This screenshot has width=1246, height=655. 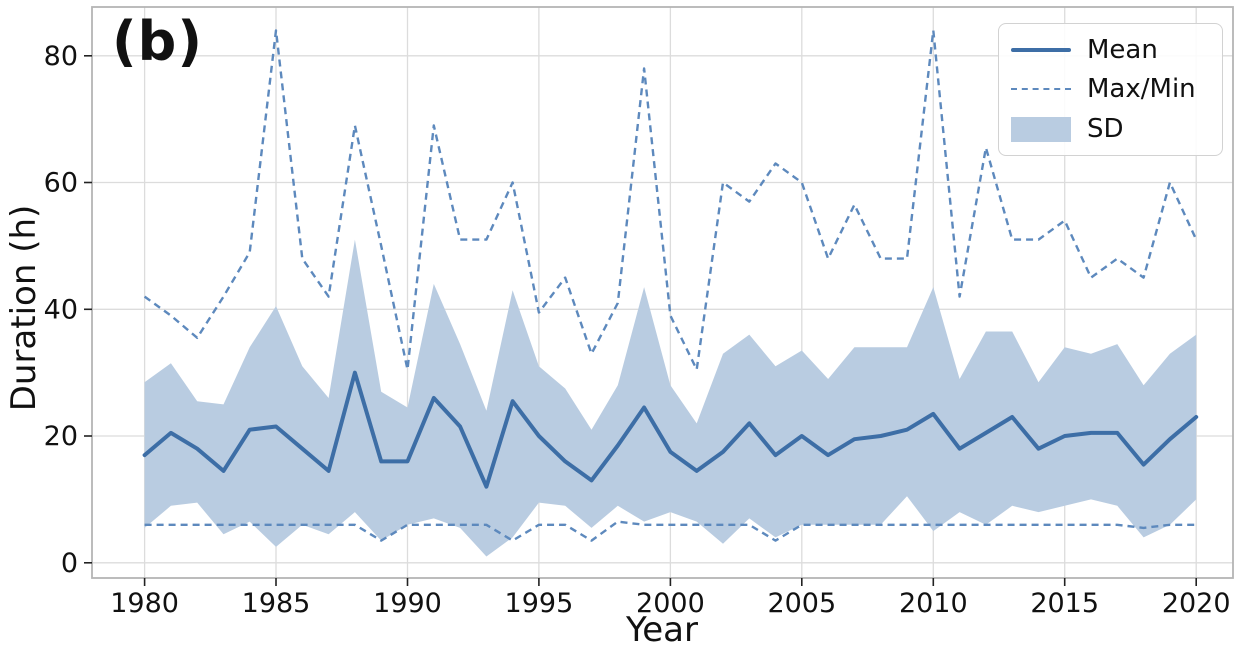 I want to click on min-line, so click(x=670, y=531).